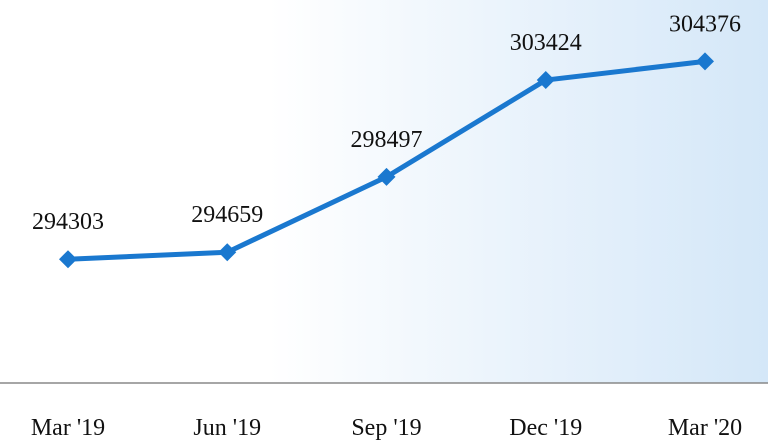 The width and height of the screenshot is (768, 444). What do you see at coordinates (68, 222) in the screenshot?
I see `data-label: 294303` at bounding box center [68, 222].